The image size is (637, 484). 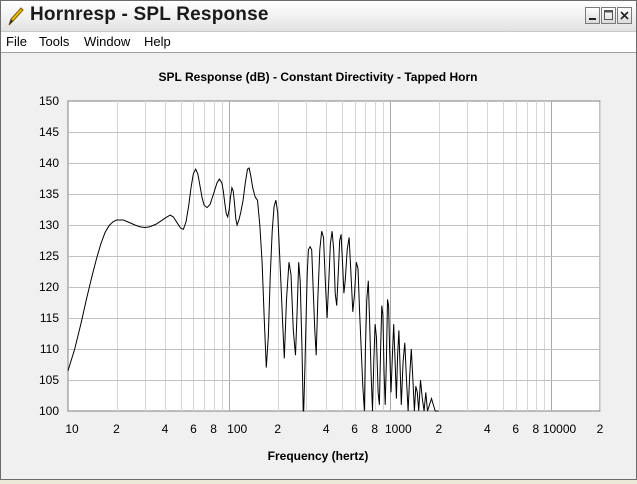 I want to click on minimize-button, so click(x=592, y=15).